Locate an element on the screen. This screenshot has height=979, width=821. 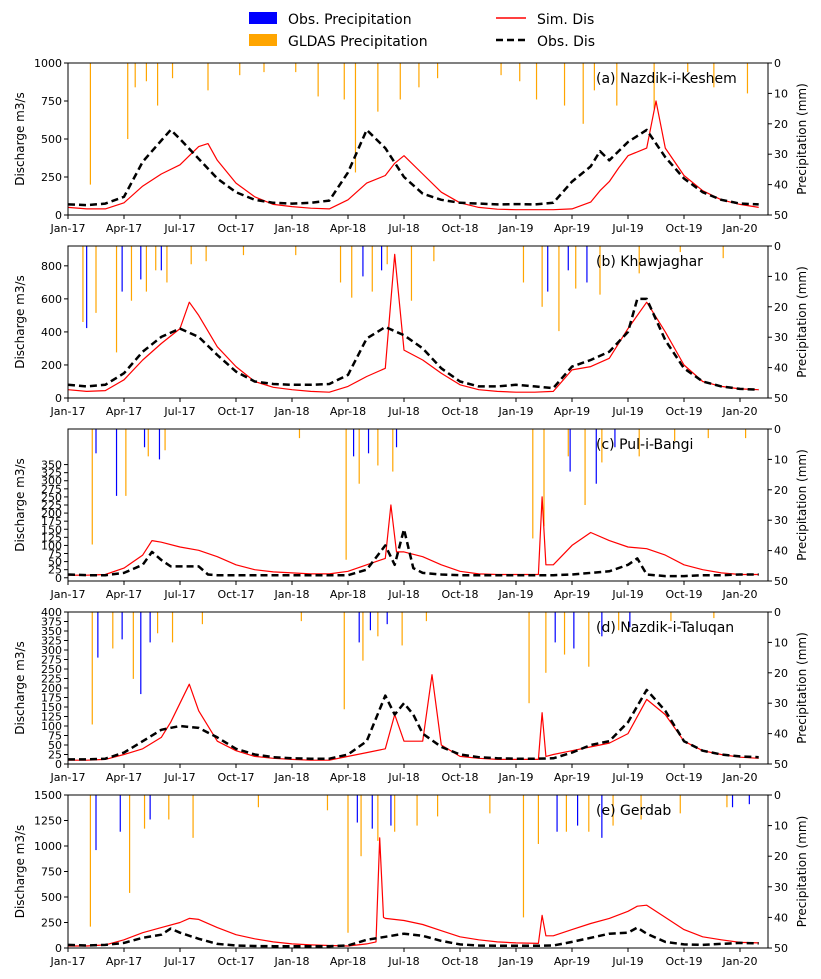
panel-title: (e) Gerdab is located at coordinates (633, 811).